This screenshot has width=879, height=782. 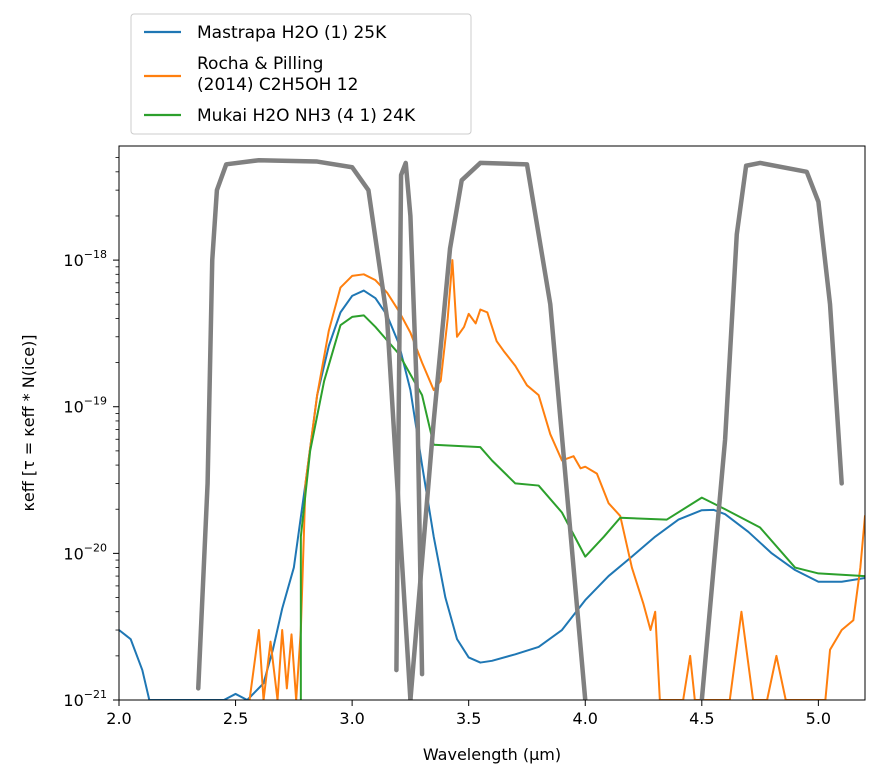 I want to click on legend-label-mukai: Mukai H2O NH3 (4 1) 24K, so click(x=306, y=116).